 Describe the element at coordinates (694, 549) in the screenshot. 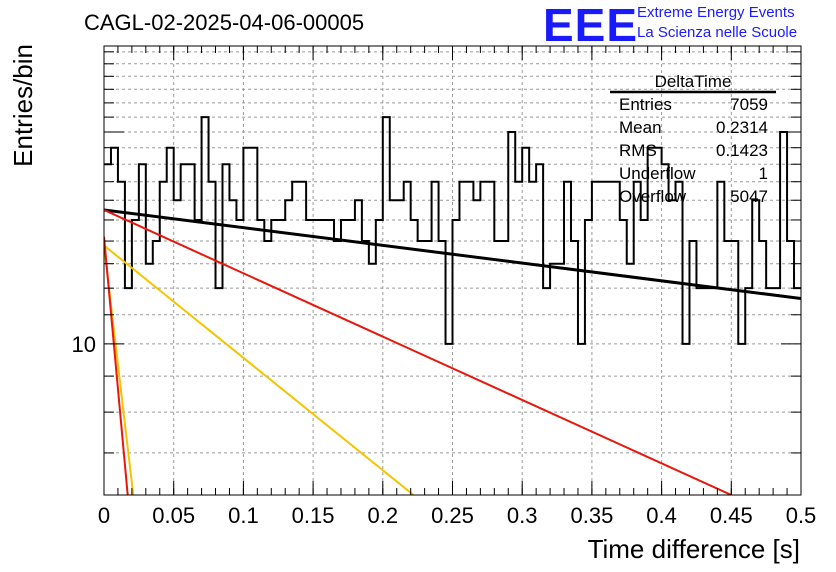

I see `x-axis-title: Time difference [s]` at that location.